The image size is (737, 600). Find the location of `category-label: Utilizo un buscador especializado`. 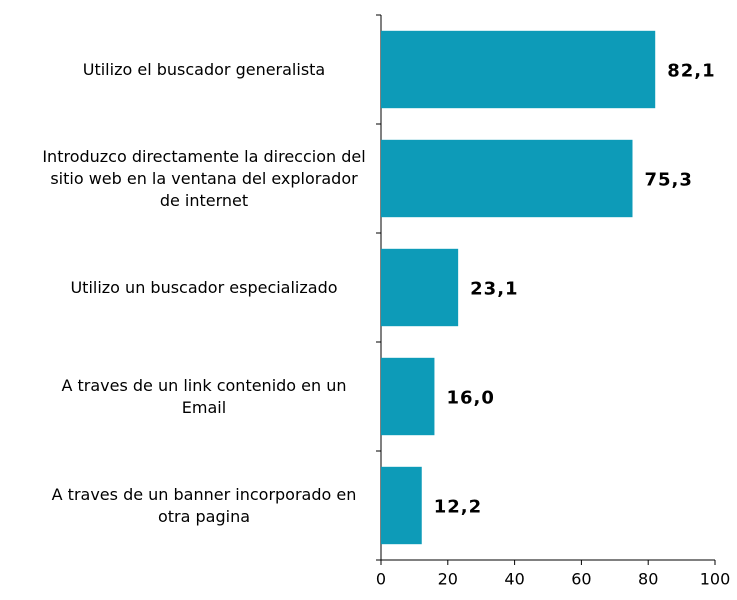

category-label: Utilizo un buscador especializado is located at coordinates (204, 287).